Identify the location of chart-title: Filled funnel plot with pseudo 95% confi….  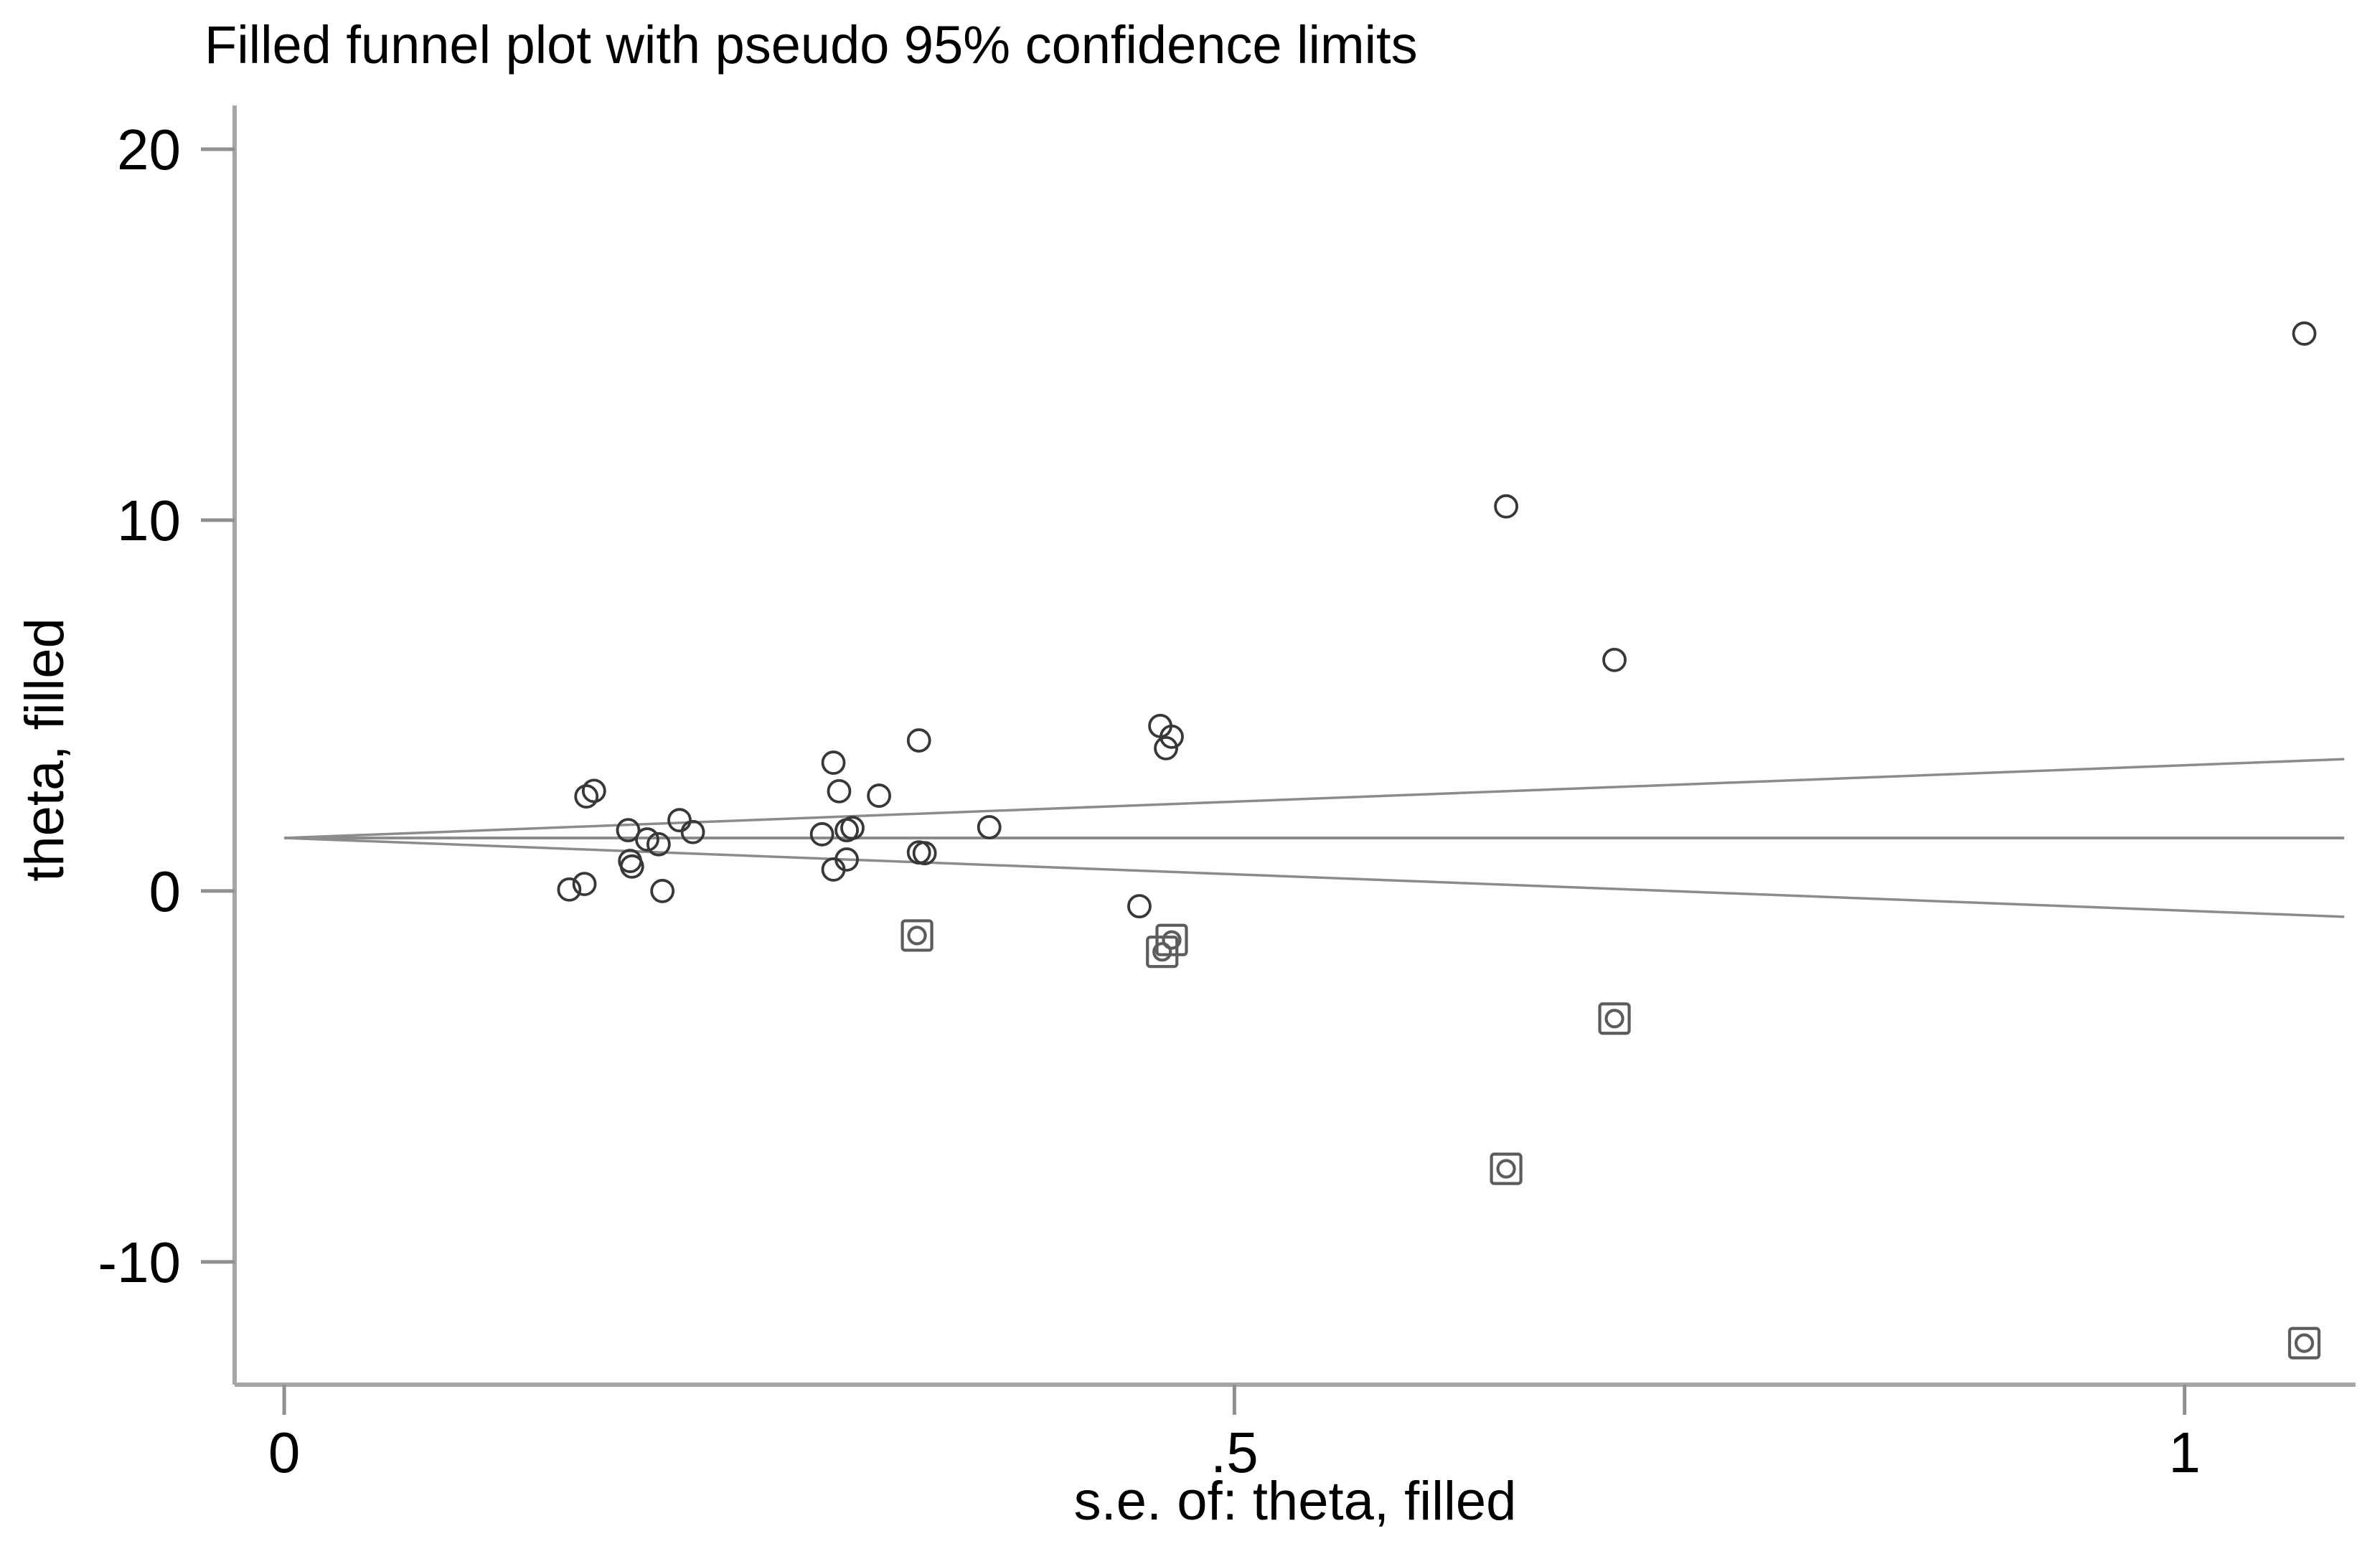
(811, 45).